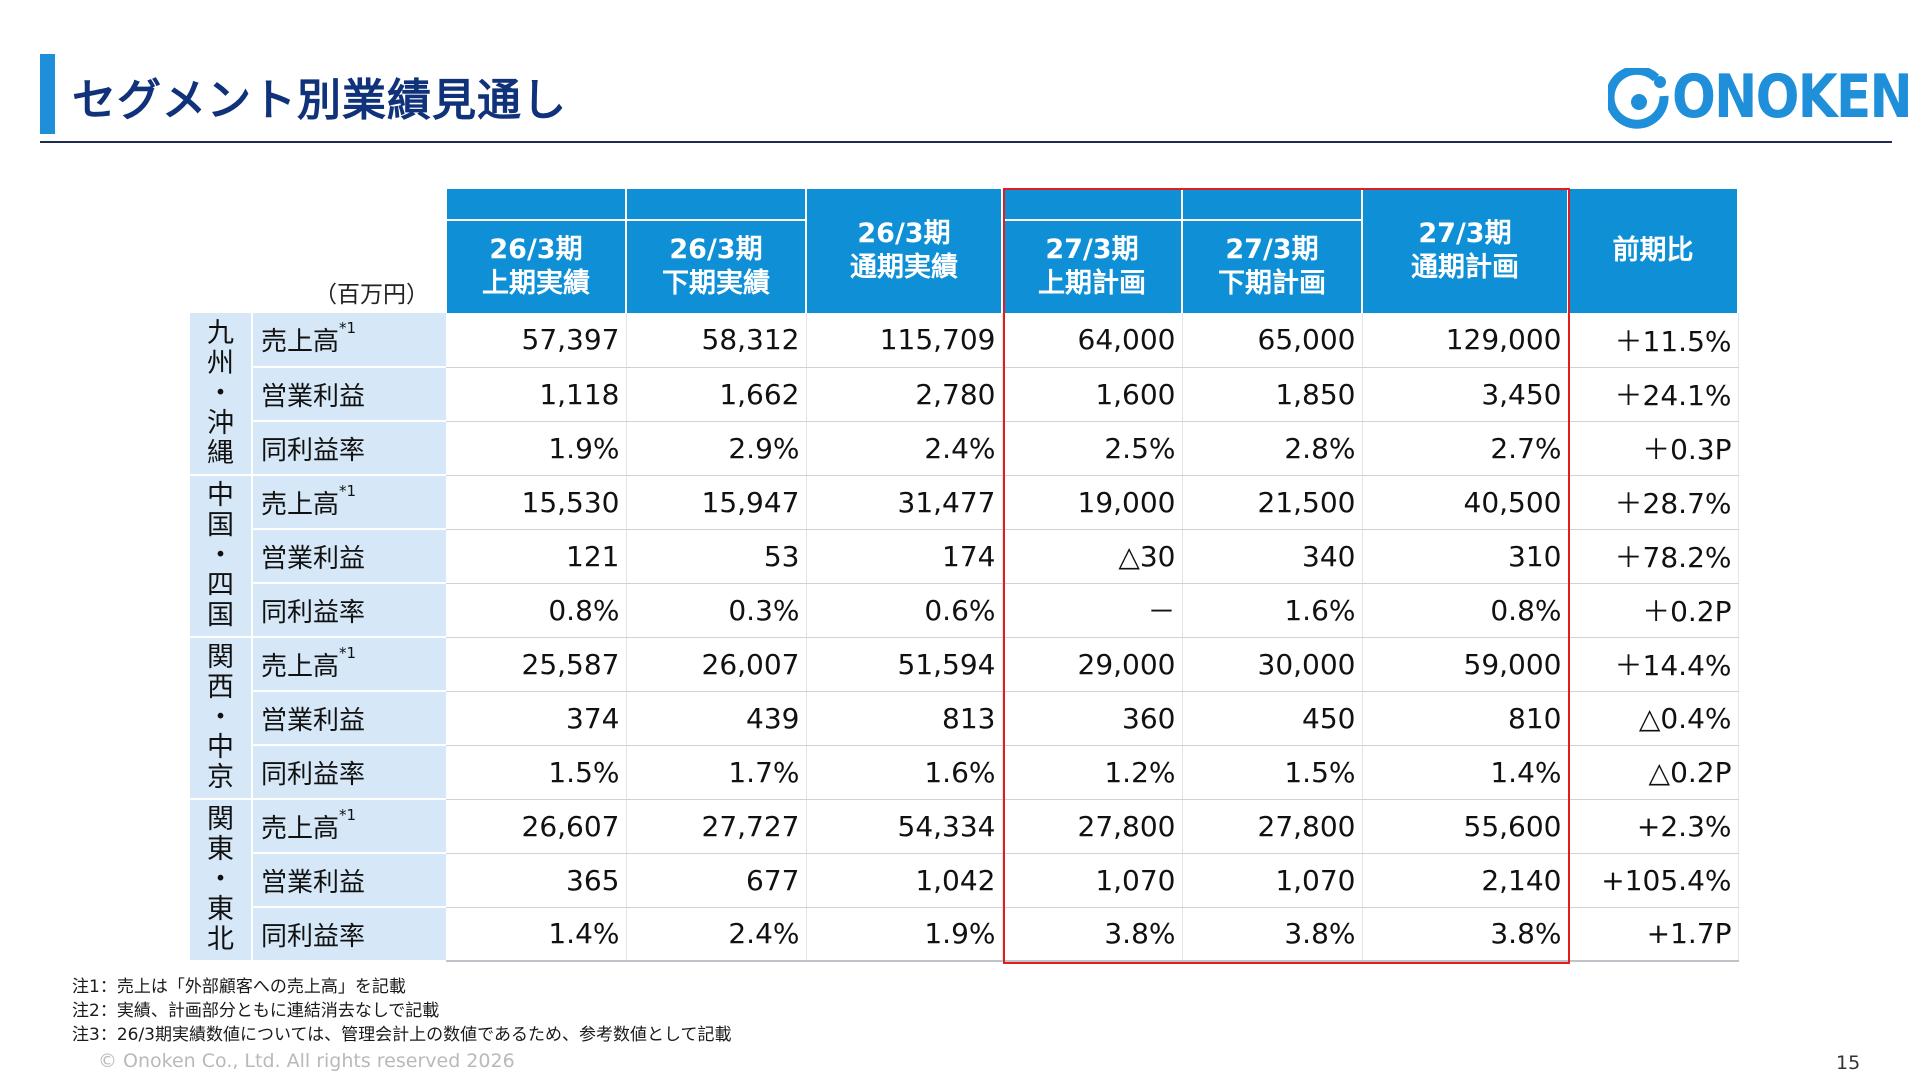  What do you see at coordinates (716, 340) in the screenshot?
I see `value-cell: 58,312` at bounding box center [716, 340].